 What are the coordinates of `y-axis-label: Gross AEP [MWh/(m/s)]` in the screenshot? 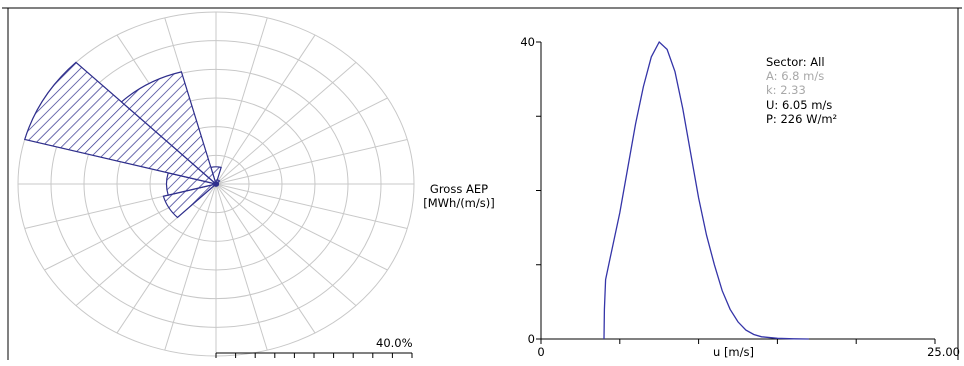 It's located at (459, 196).